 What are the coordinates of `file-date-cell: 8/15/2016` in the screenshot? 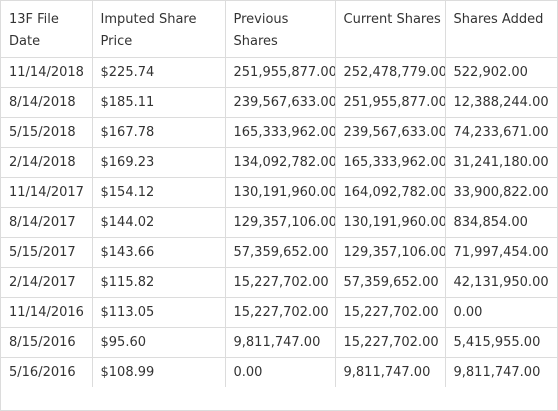 It's located at (47, 342).